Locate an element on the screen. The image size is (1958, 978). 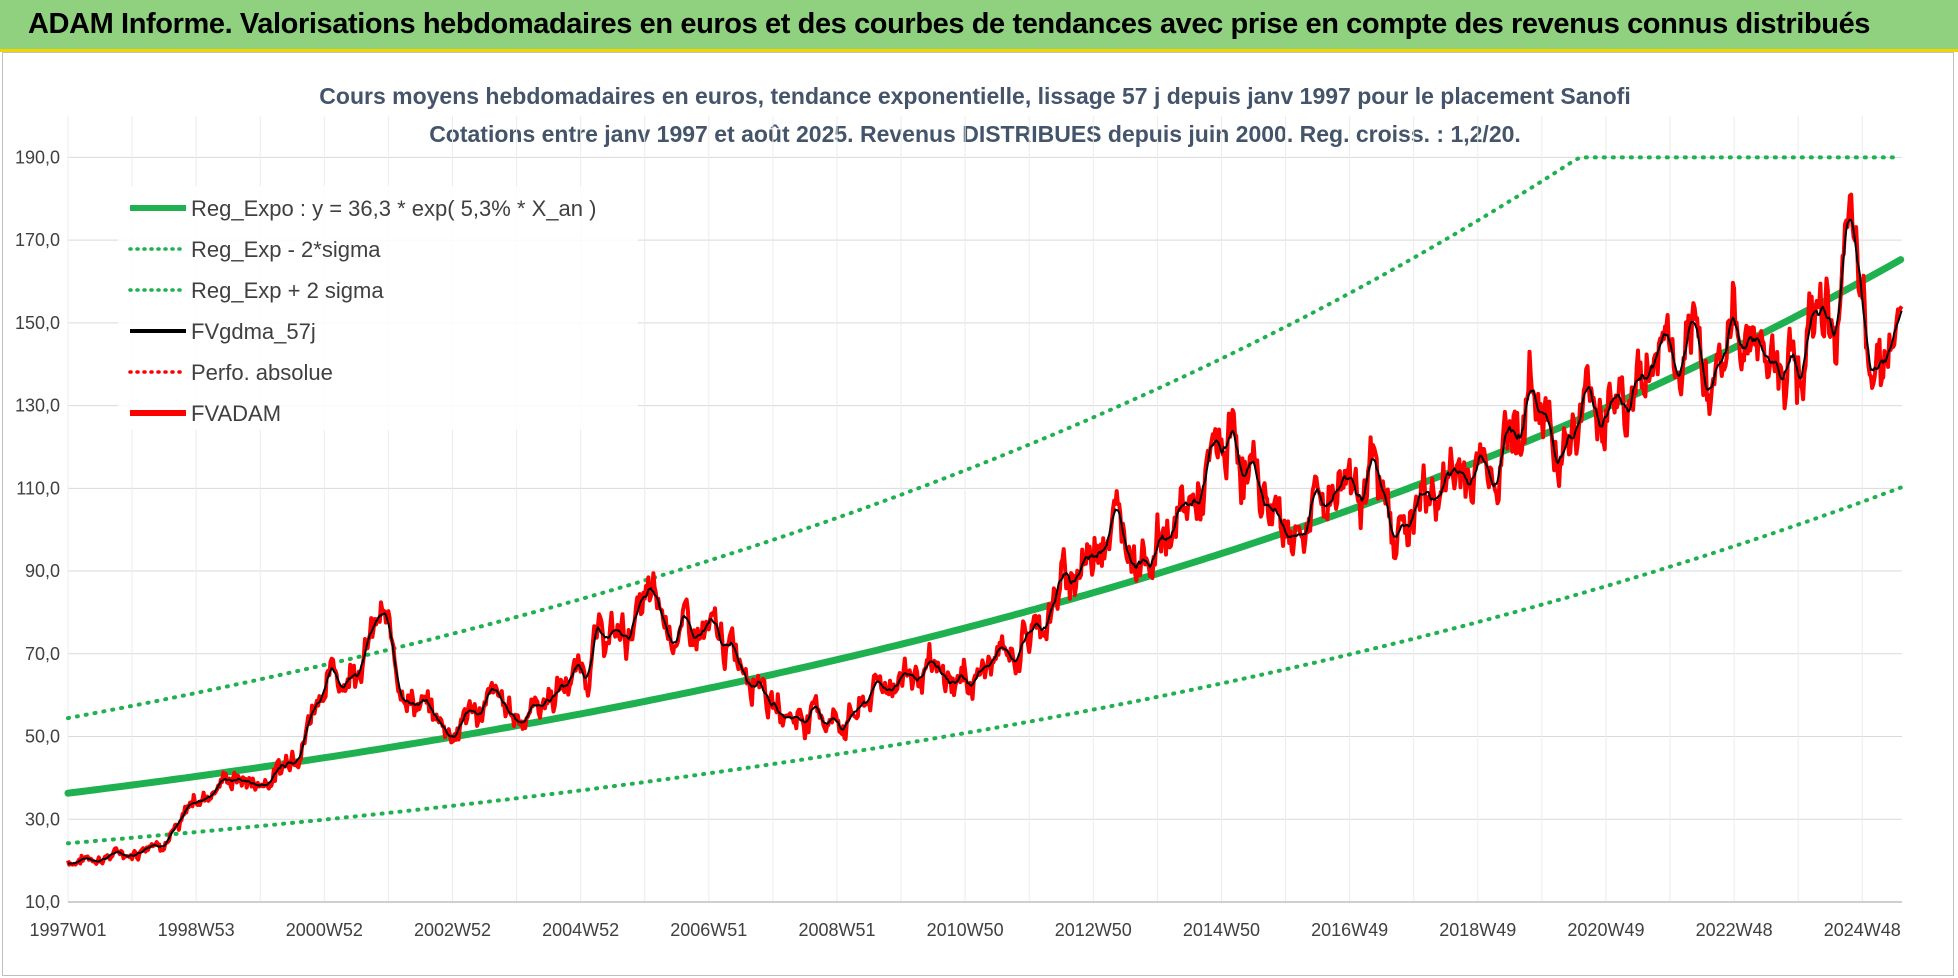
y-tick-label: 150,0 is located at coordinates (37, 323).